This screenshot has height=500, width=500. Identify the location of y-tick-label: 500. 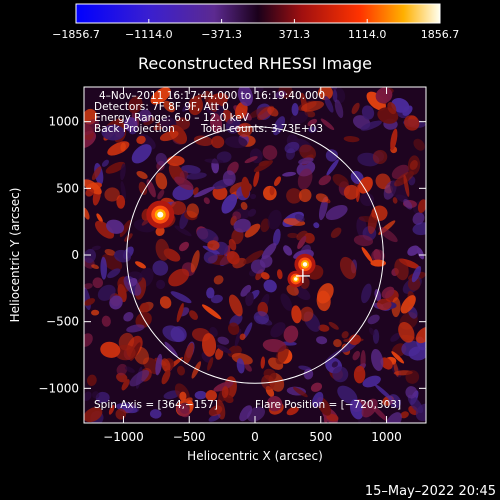
(67, 188).